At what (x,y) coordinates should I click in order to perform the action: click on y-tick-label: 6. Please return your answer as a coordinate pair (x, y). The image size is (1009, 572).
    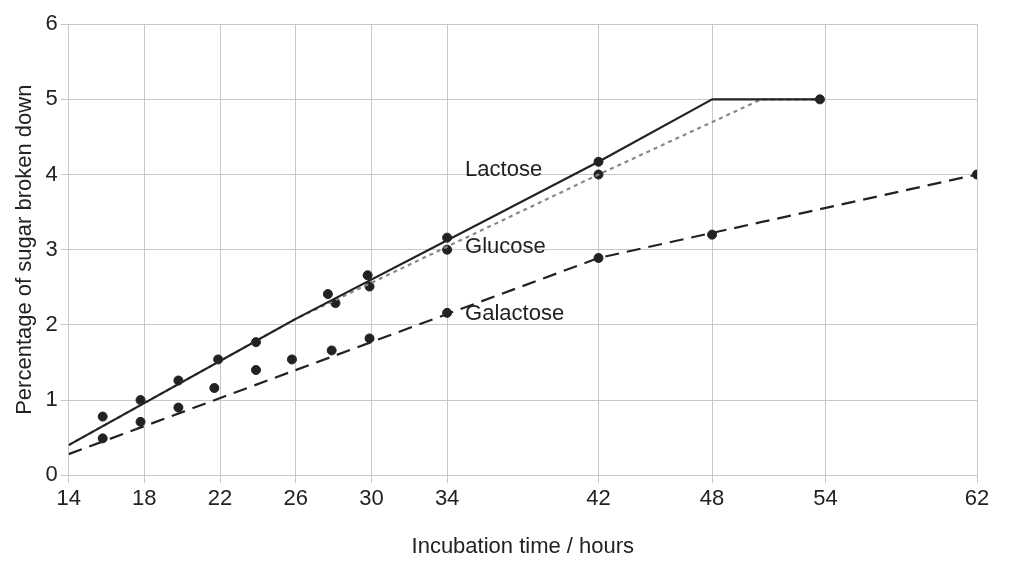
    Looking at the image, I should click on (51, 23).